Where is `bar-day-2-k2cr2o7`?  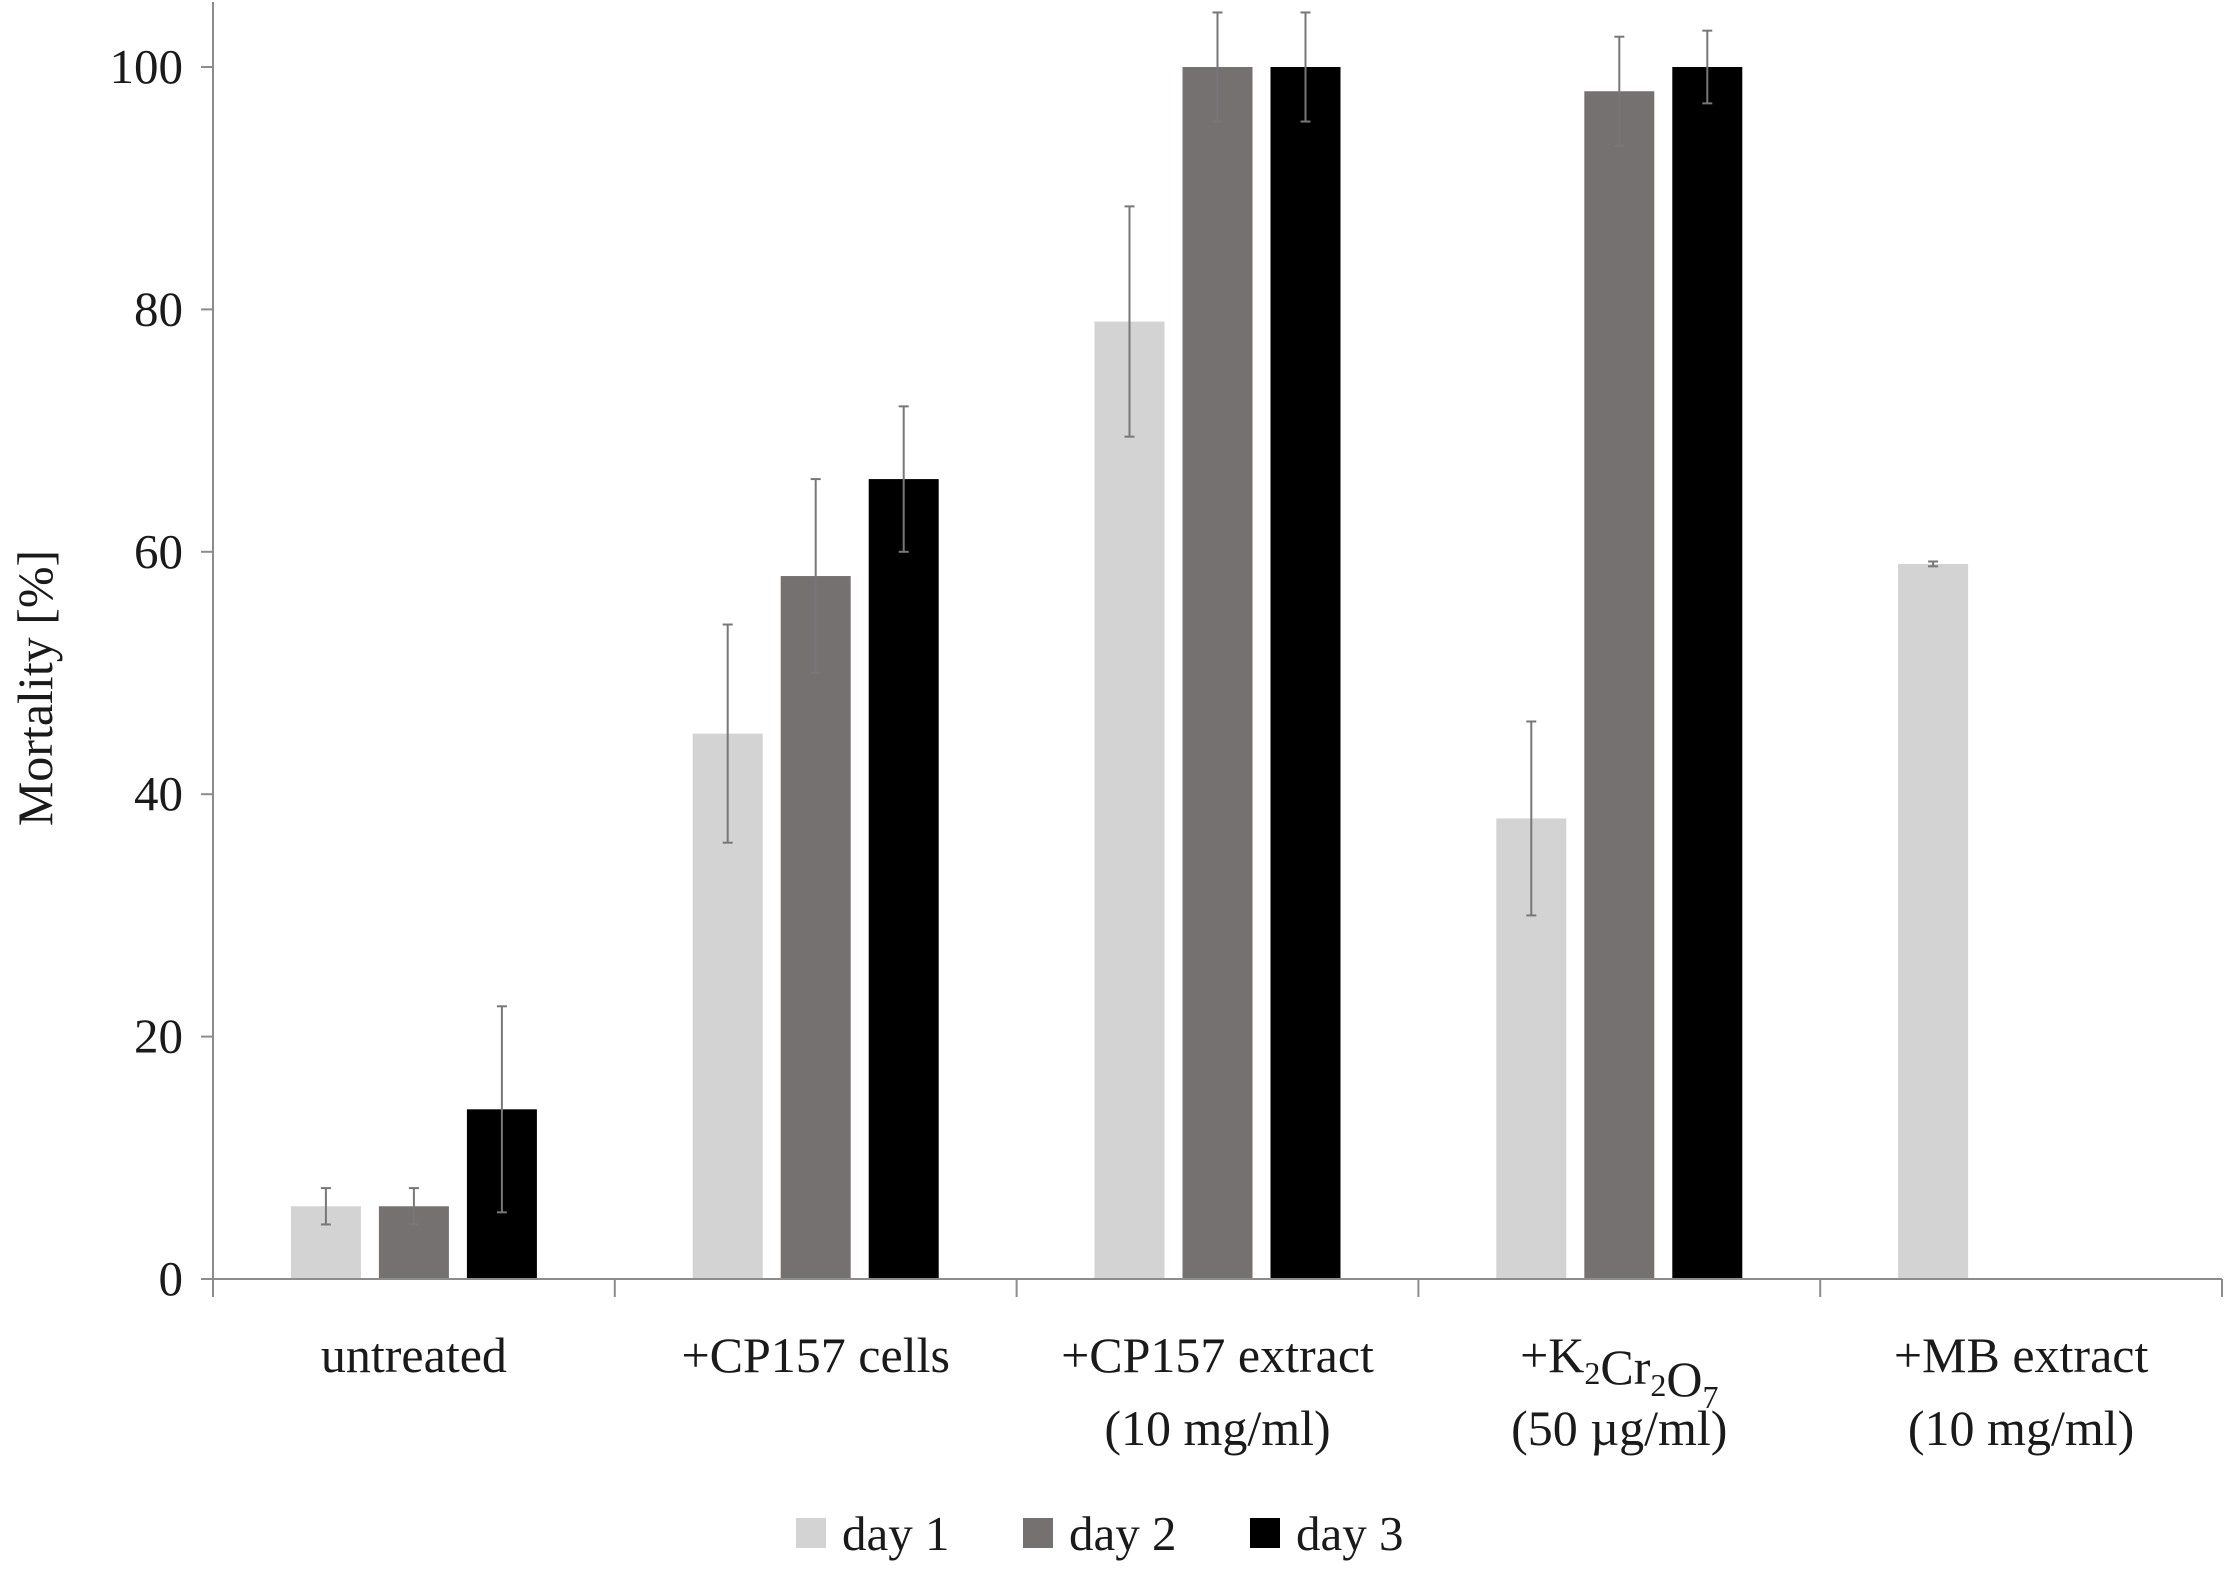
bar-day-2-k2cr2o7 is located at coordinates (1619, 685).